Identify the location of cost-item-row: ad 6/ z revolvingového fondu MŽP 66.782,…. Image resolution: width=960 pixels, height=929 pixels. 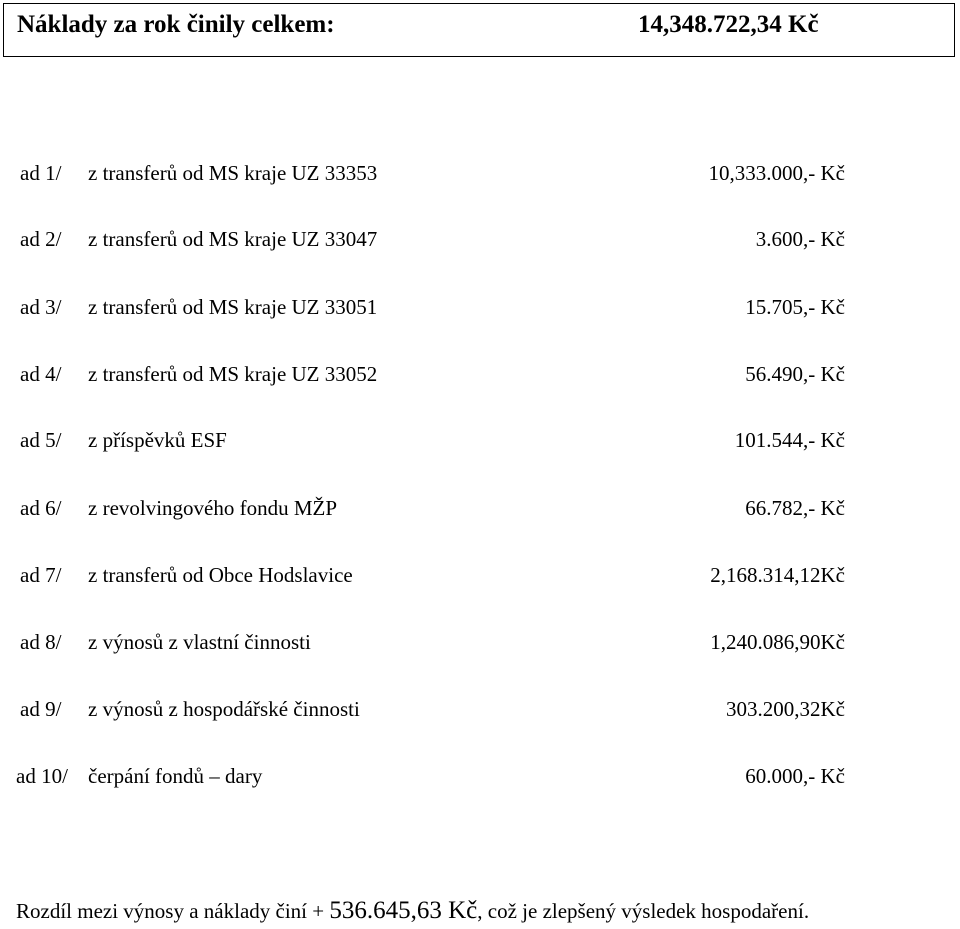
(480, 508).